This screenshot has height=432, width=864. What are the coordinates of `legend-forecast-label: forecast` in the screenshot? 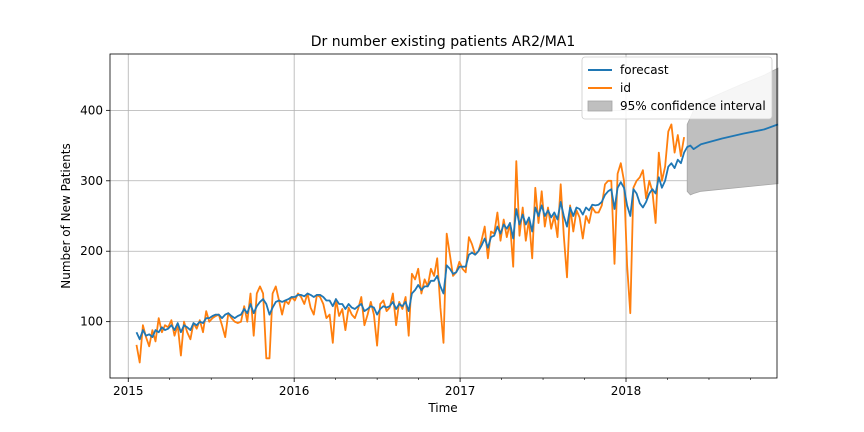 It's located at (644, 70).